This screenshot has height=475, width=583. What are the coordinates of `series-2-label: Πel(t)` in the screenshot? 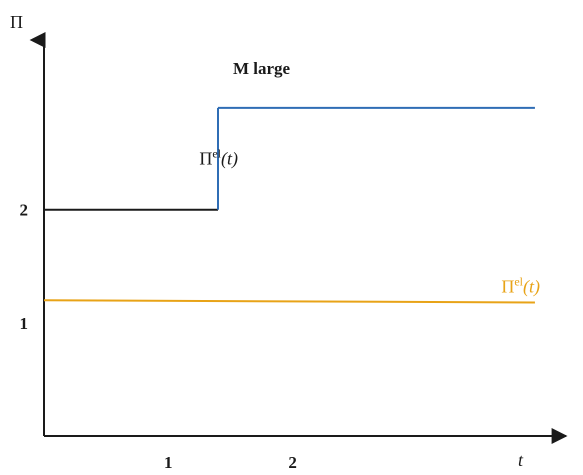 It's located at (520, 285).